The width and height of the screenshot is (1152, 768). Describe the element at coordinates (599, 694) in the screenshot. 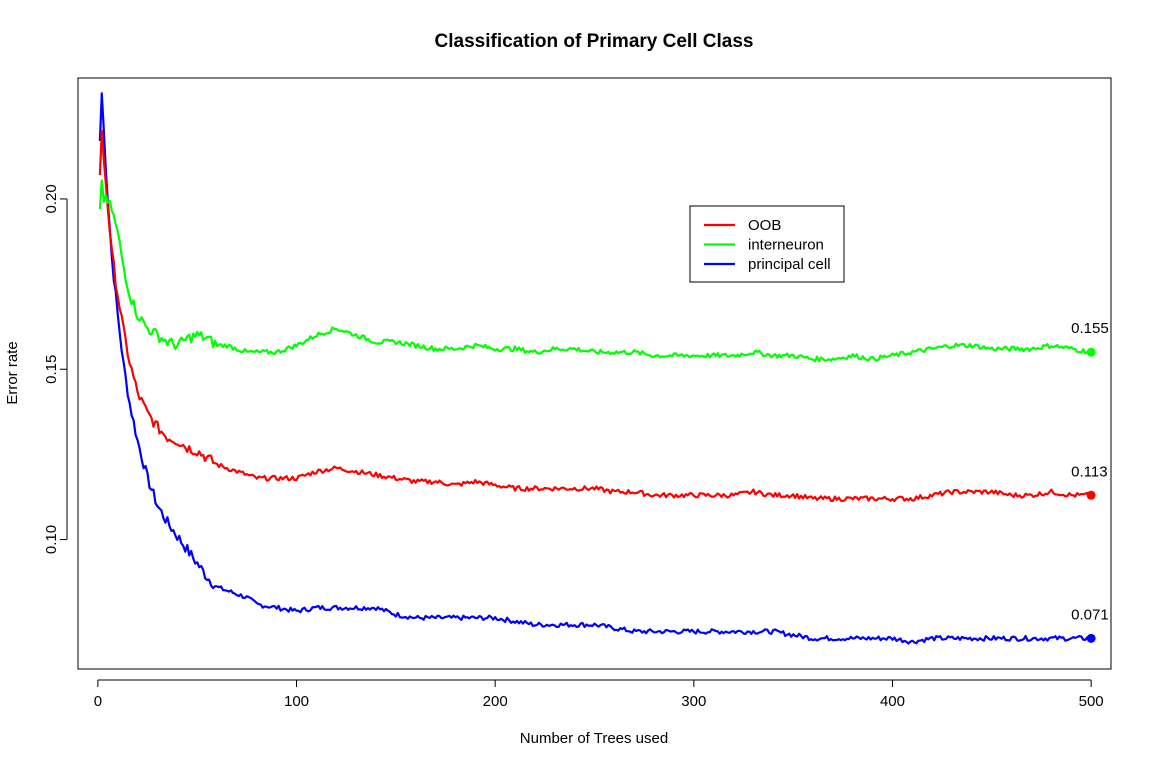

I see `x-axis: 0 100 200 300 400 500` at that location.